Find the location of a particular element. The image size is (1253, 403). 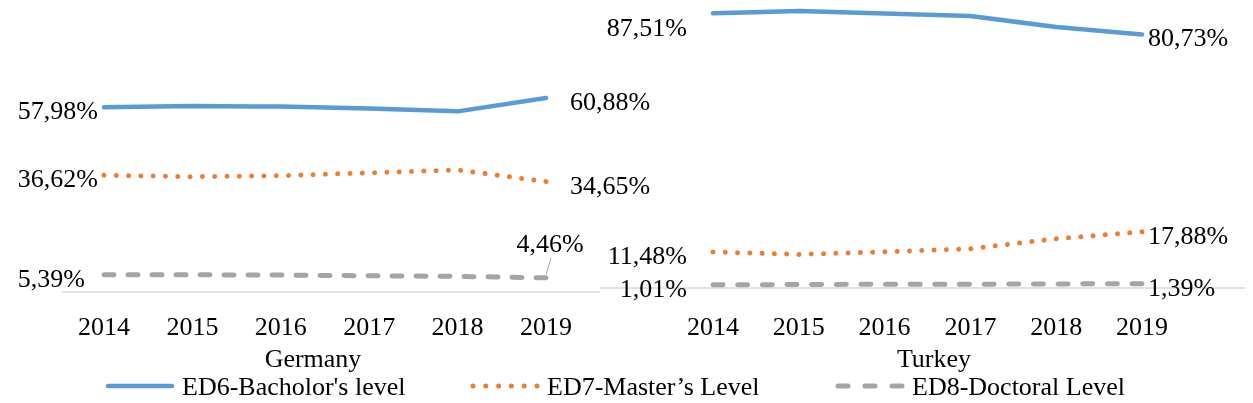

data-label: 1,39% is located at coordinates (1182, 287).